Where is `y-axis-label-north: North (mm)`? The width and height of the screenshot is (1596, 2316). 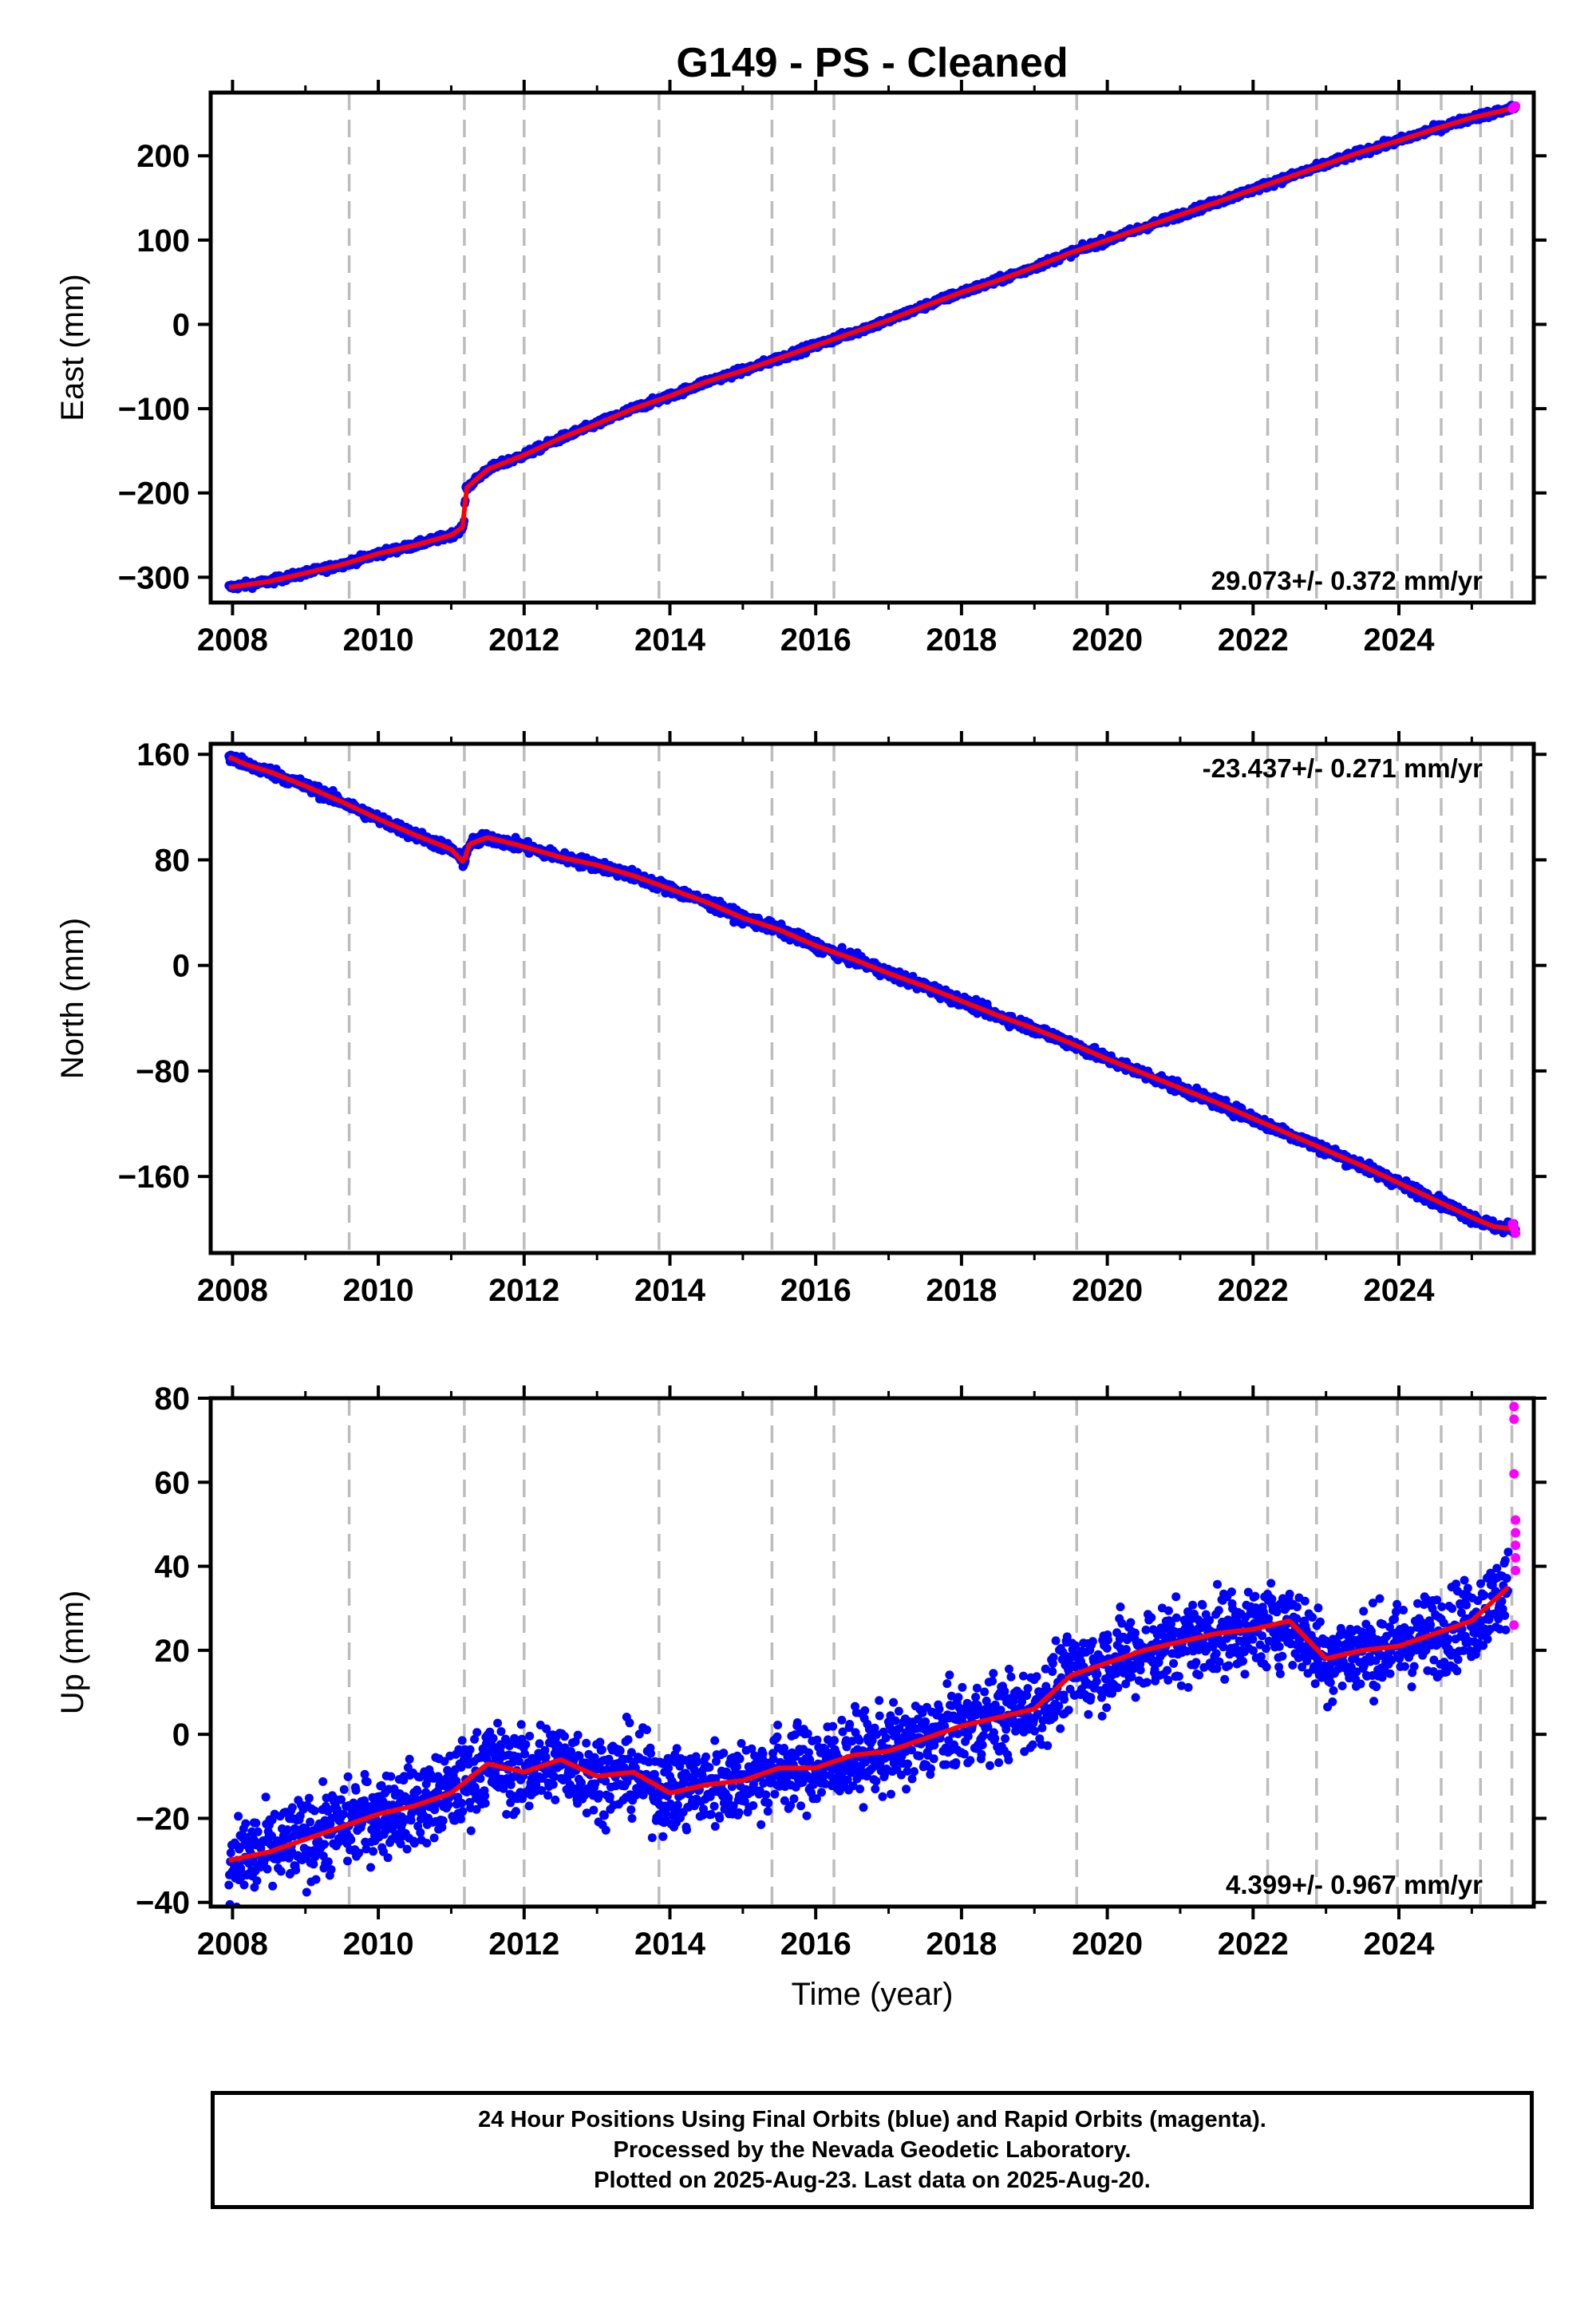
y-axis-label-north: North (mm) is located at coordinates (72, 998).